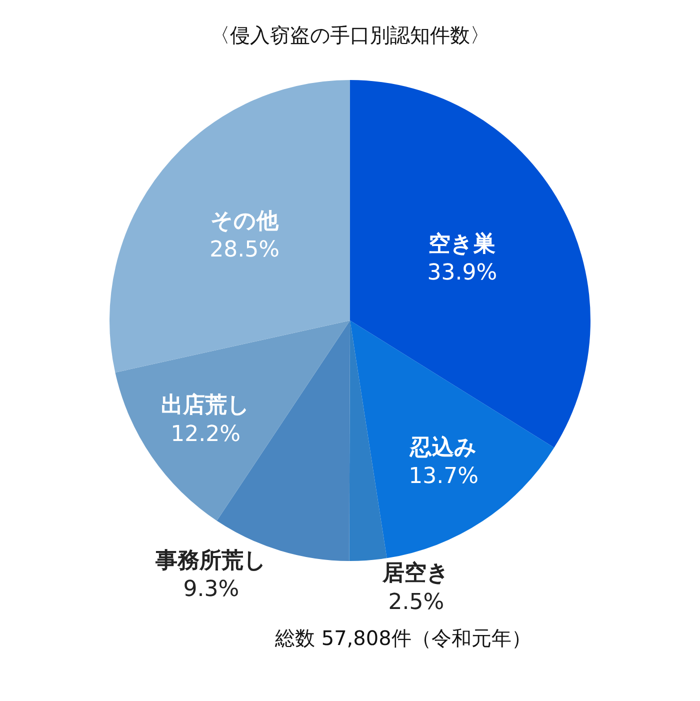 This screenshot has width=700, height=701. What do you see at coordinates (443, 476) in the screenshot?
I see `data-label: 13.7%` at bounding box center [443, 476].